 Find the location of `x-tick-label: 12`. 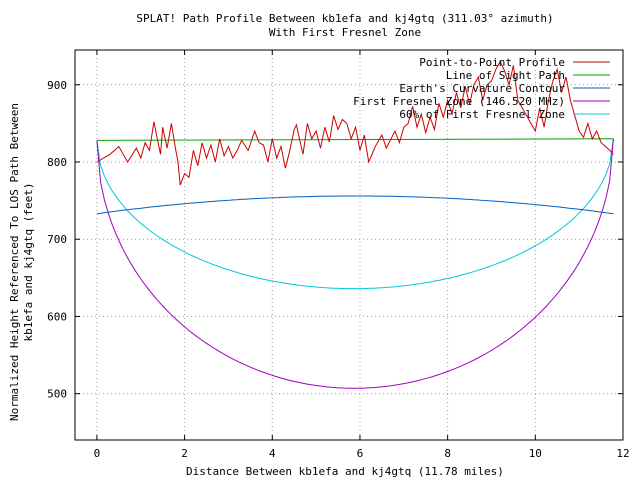

x-tick-label: 12 is located at coordinates (622, 453).